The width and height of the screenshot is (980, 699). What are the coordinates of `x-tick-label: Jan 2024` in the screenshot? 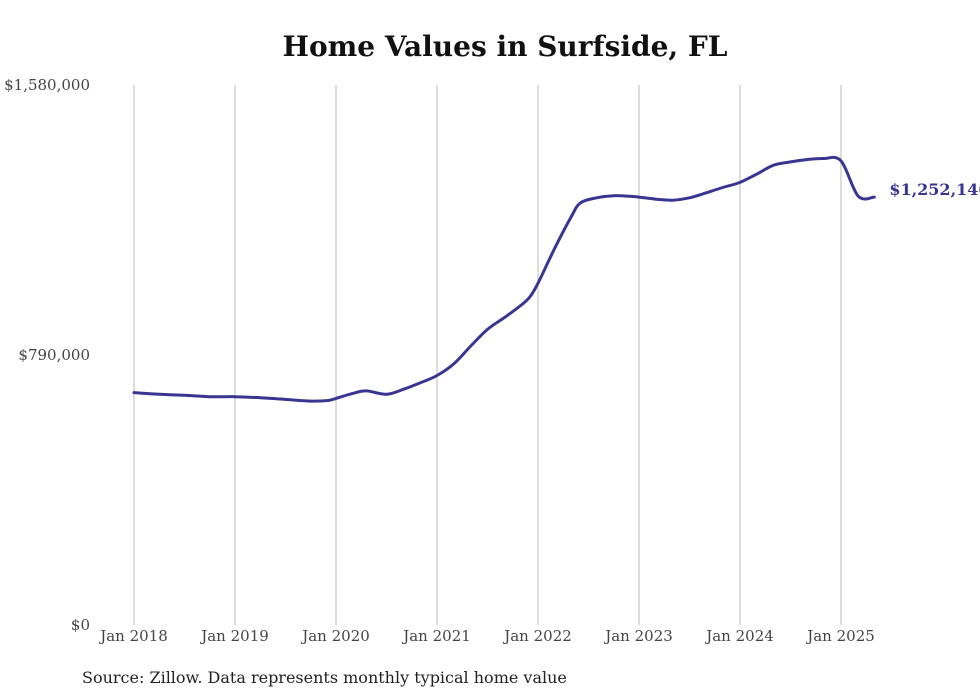 It's located at (739, 636).